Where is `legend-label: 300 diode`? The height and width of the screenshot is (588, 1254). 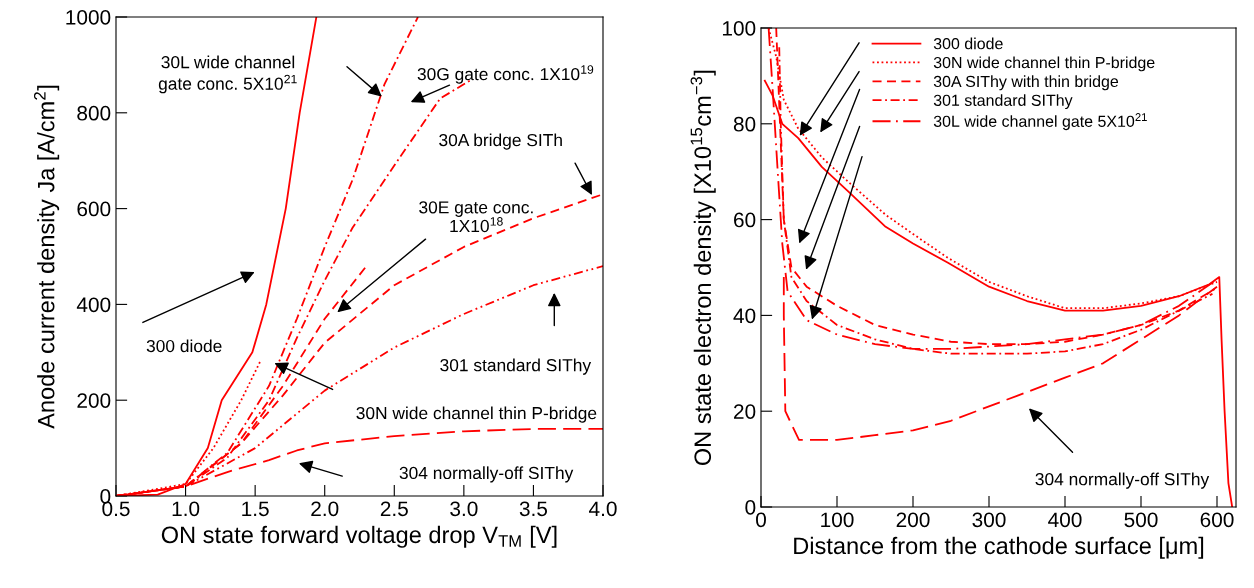
legend-label: 300 diode is located at coordinates (968, 43).